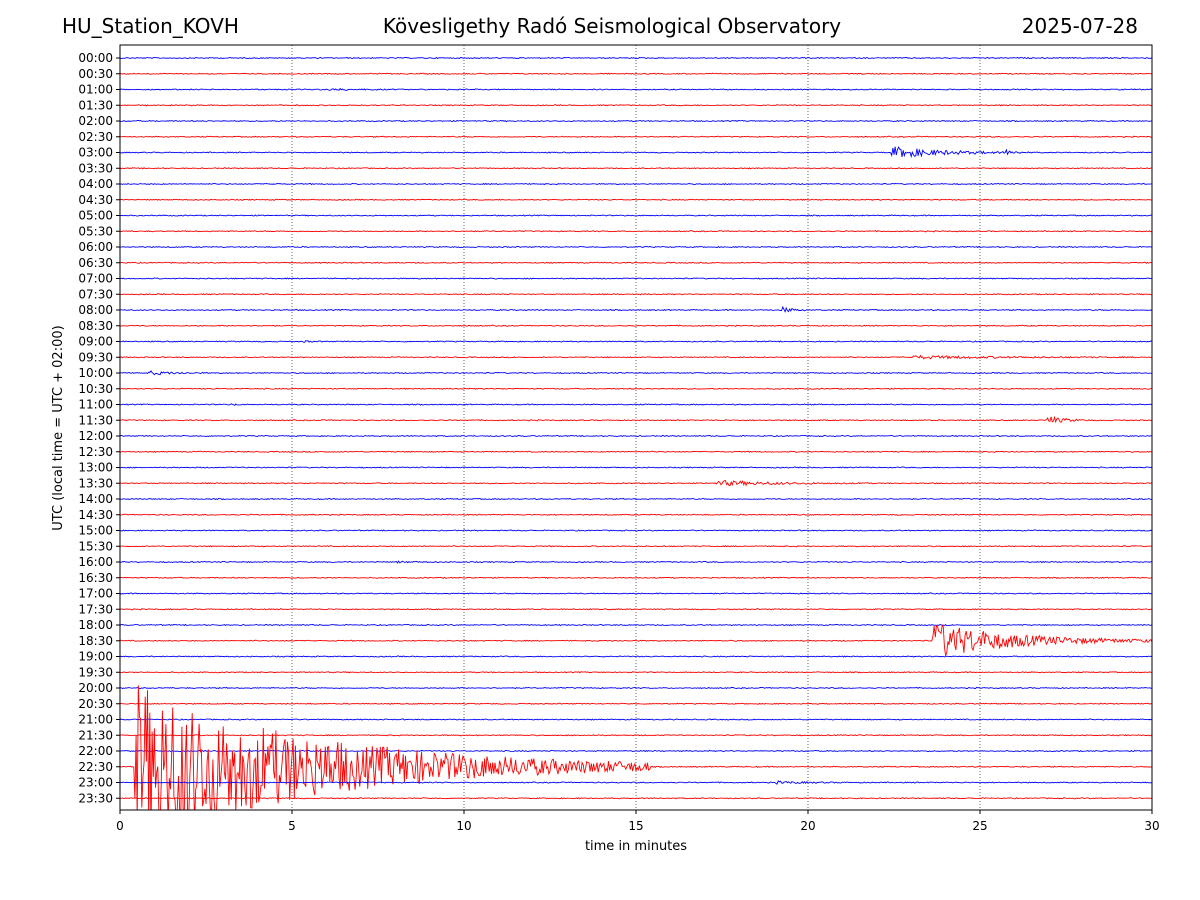  Describe the element at coordinates (95, 310) in the screenshot. I see `y-tick-label: 08:00` at that location.